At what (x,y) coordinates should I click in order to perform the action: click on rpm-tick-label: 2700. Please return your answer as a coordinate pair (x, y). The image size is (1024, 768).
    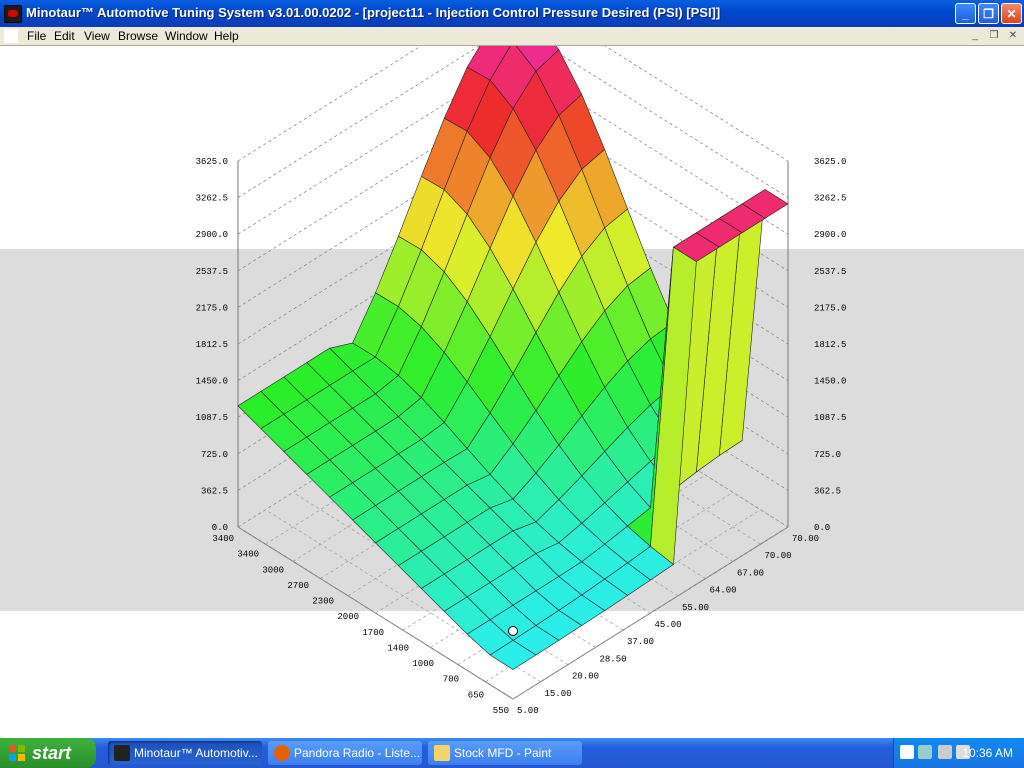
    Looking at the image, I should click on (298, 586).